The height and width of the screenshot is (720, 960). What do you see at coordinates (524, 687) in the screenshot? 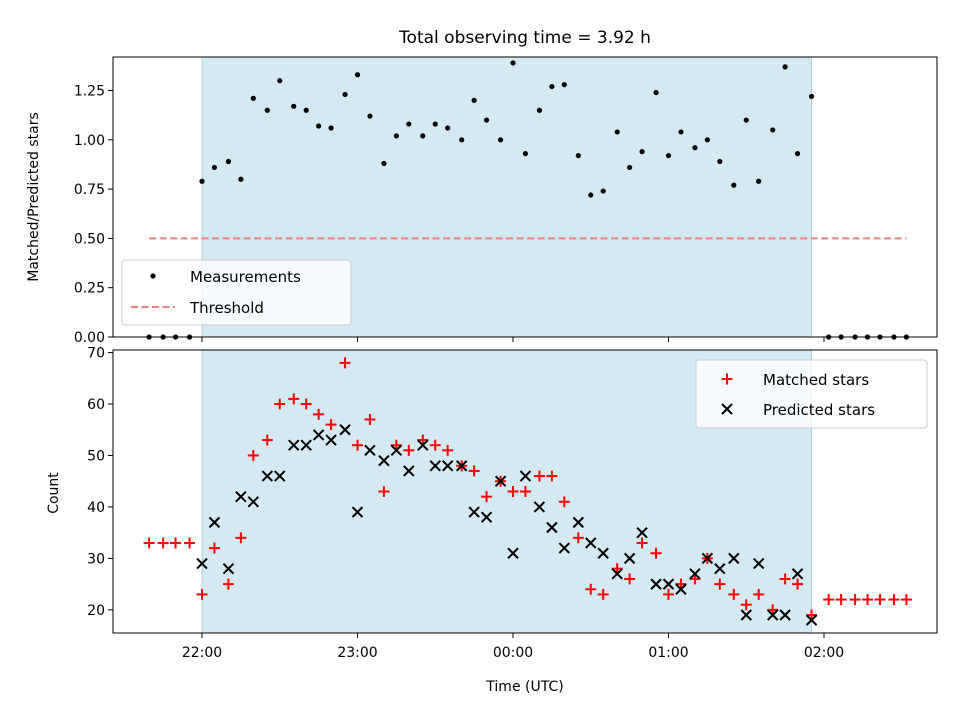
I see `x-axis-label: Time (UTC)` at bounding box center [524, 687].